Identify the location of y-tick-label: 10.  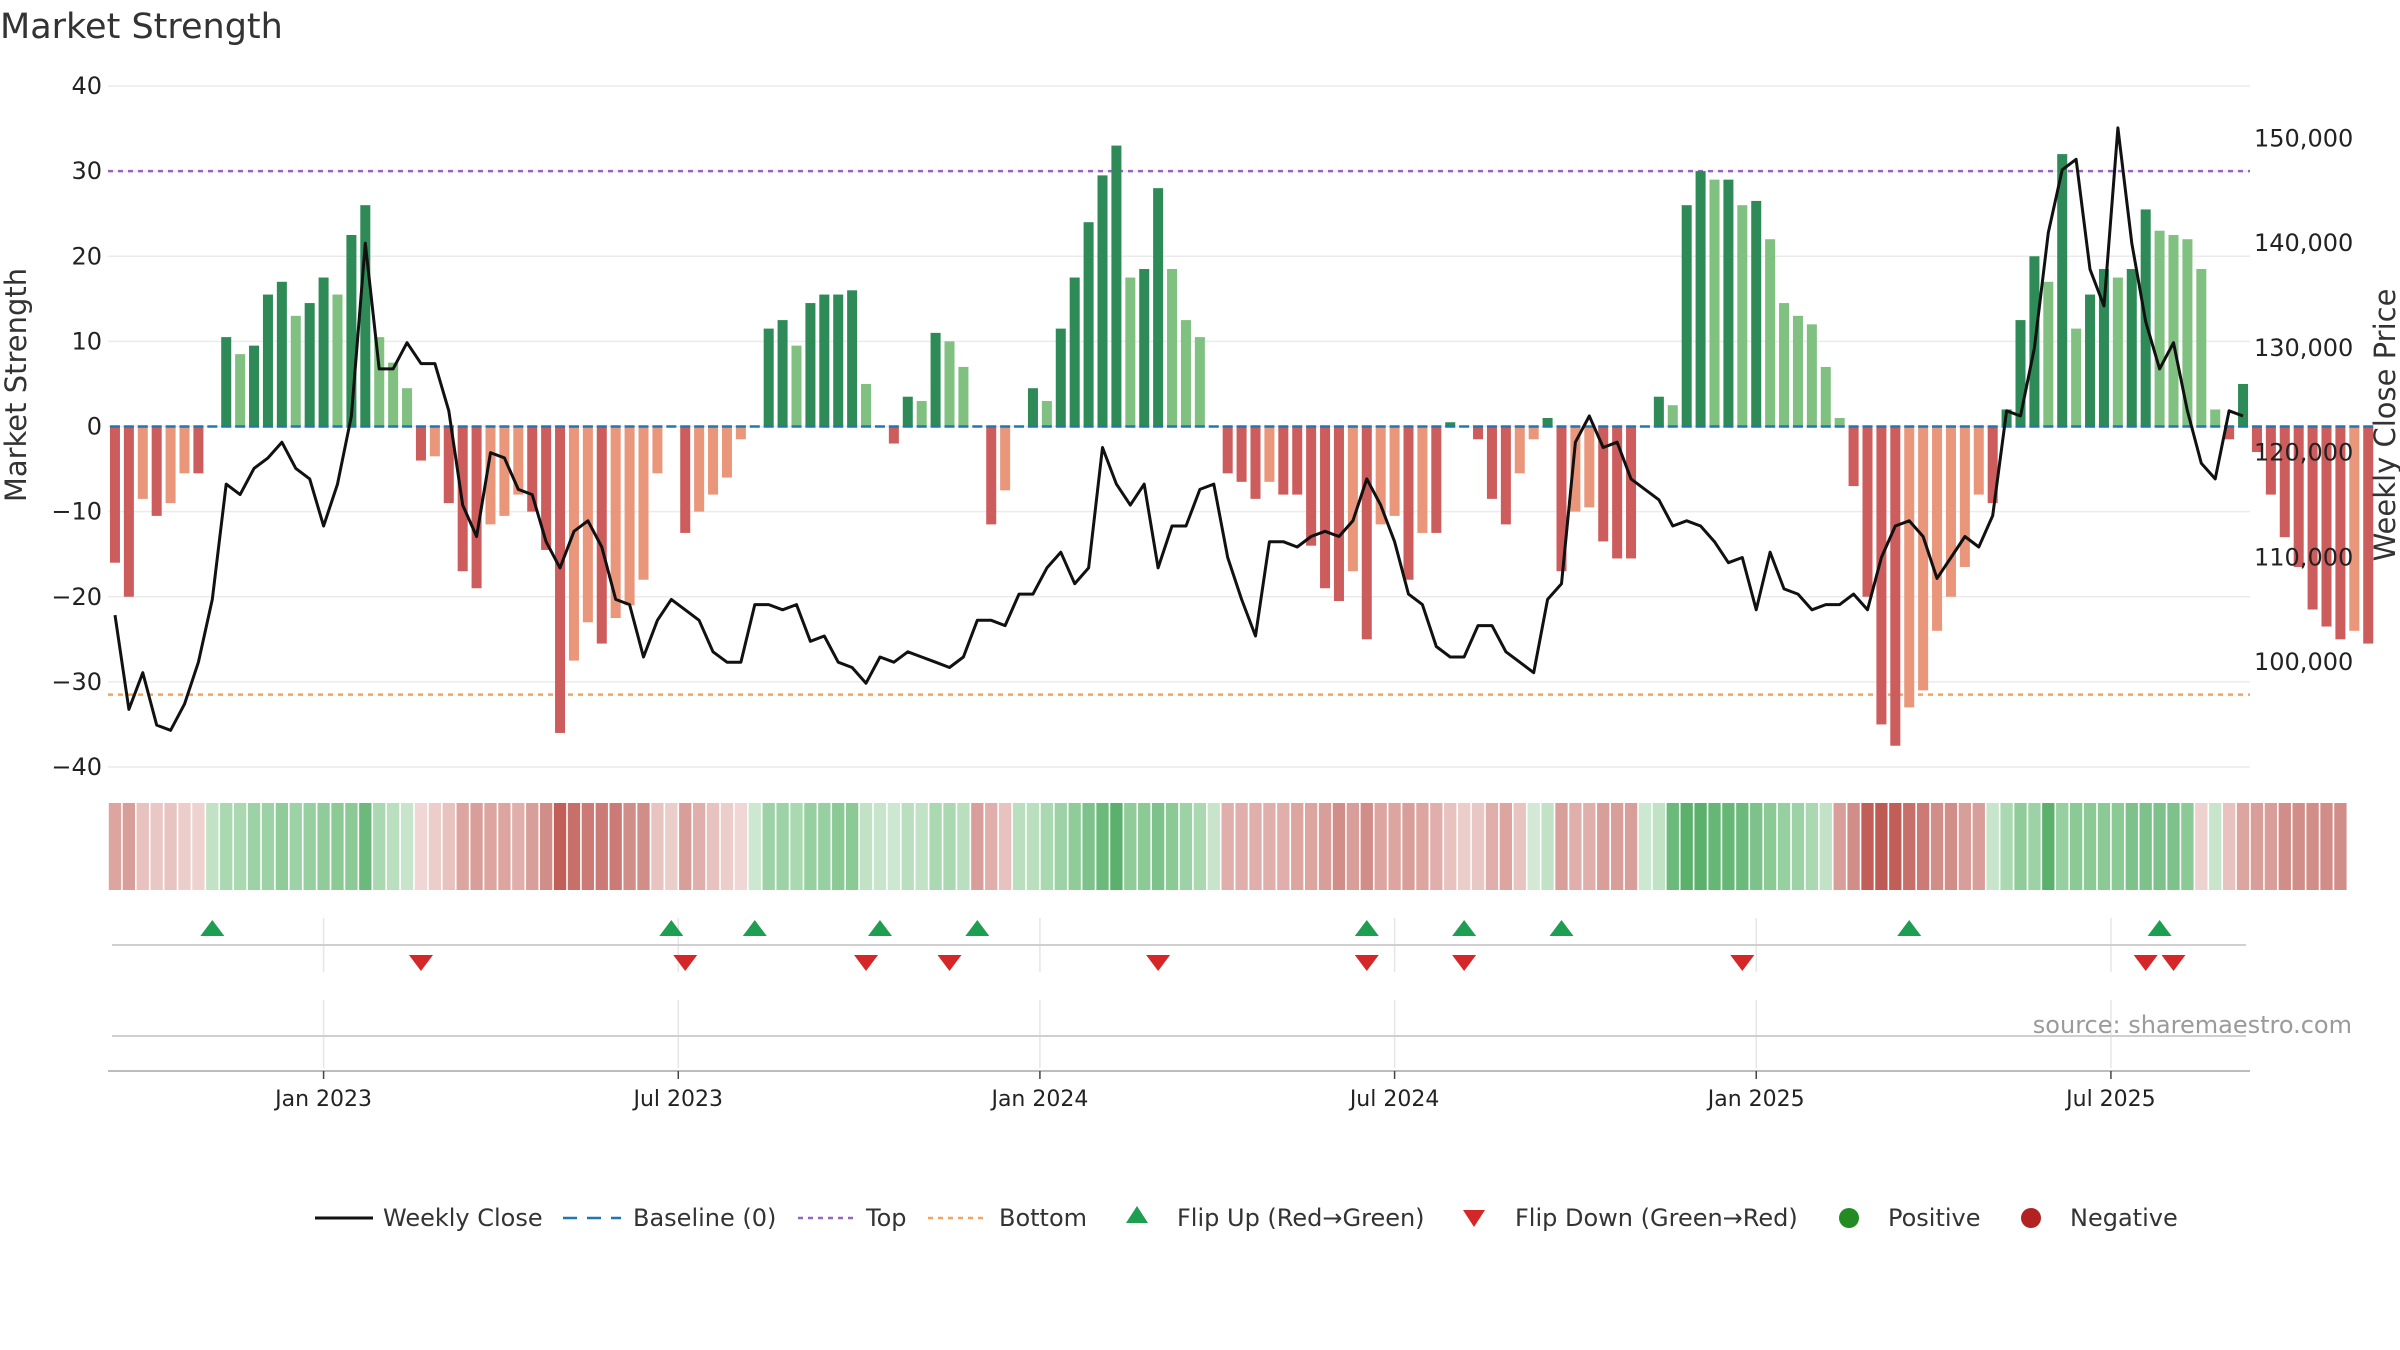
(86, 341).